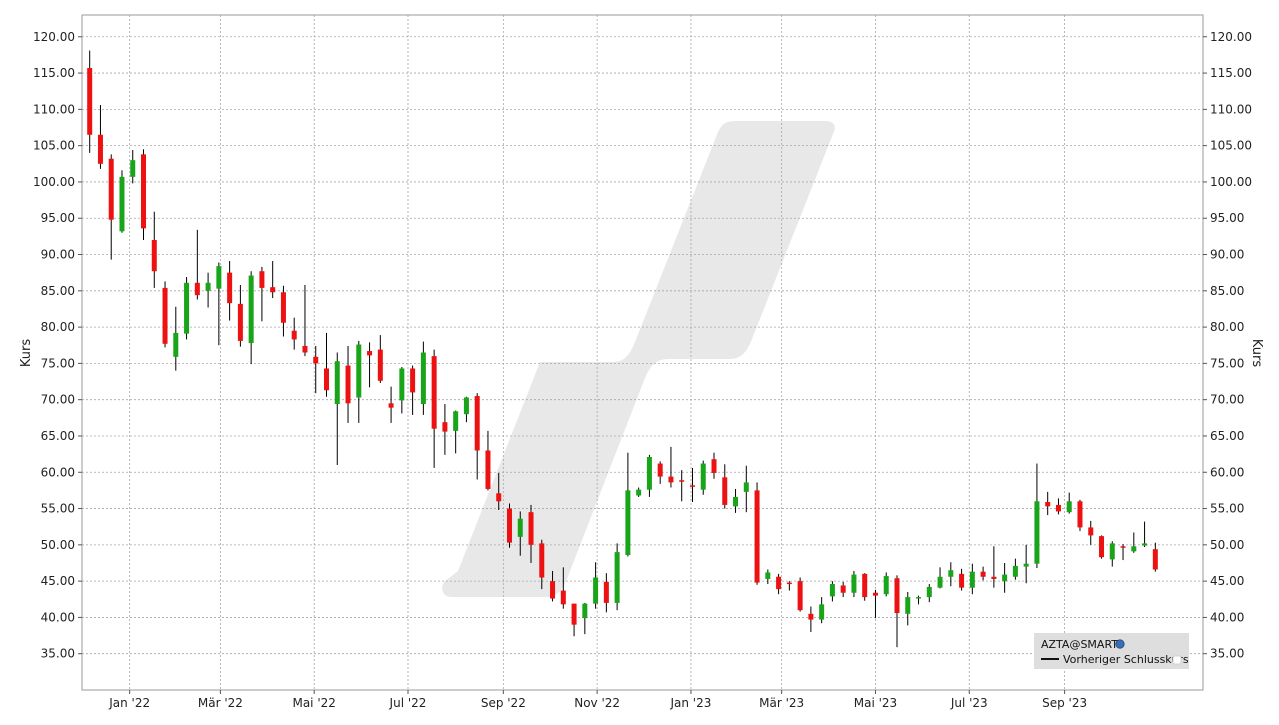  I want to click on y-tick-label-left: 80.00, so click(58, 327).